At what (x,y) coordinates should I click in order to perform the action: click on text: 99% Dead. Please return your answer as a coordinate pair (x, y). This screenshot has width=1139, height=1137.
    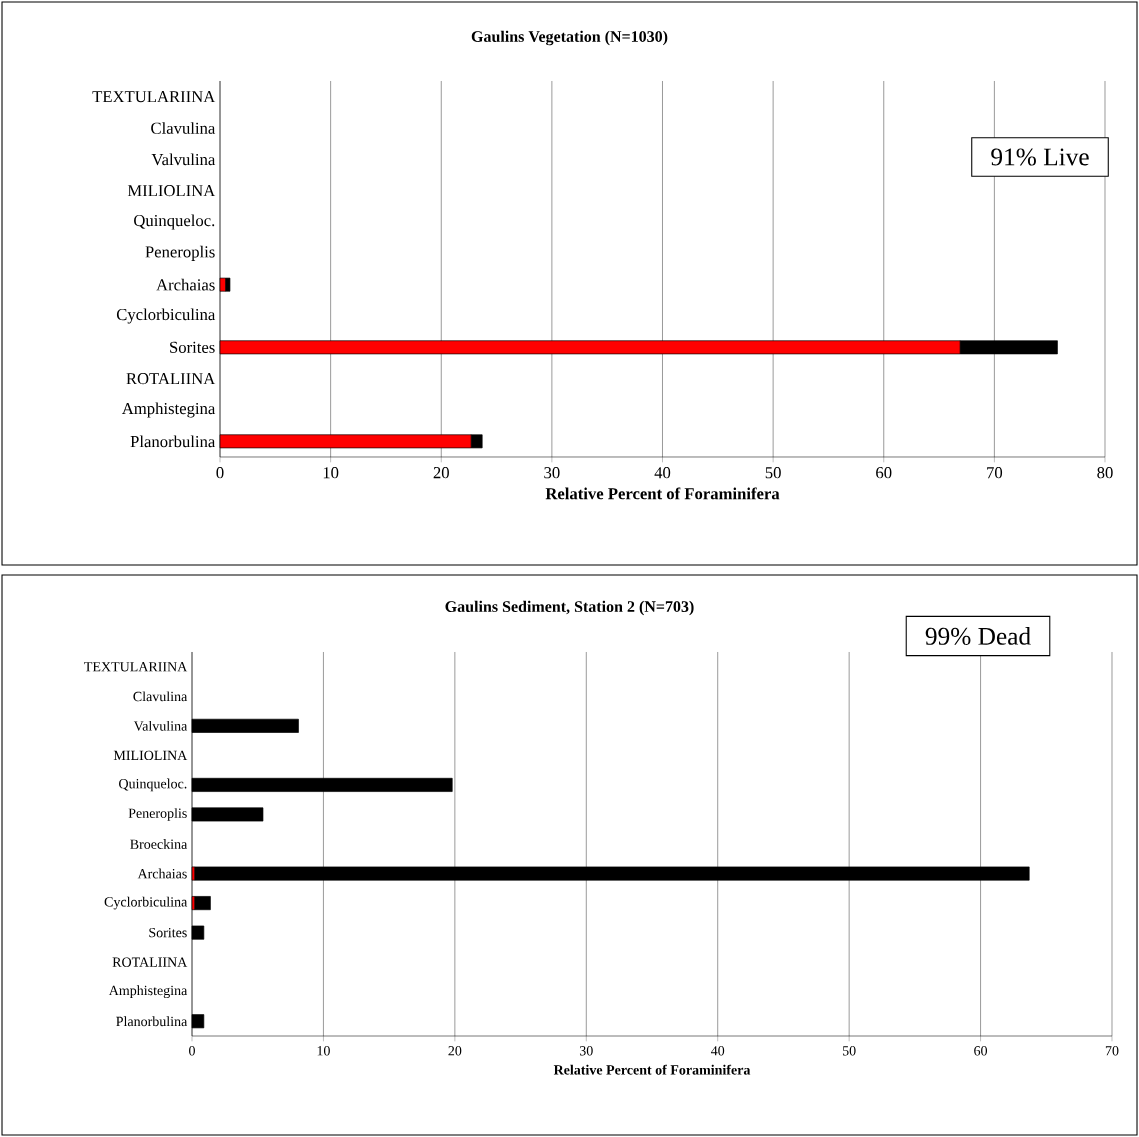
    Looking at the image, I should click on (978, 636).